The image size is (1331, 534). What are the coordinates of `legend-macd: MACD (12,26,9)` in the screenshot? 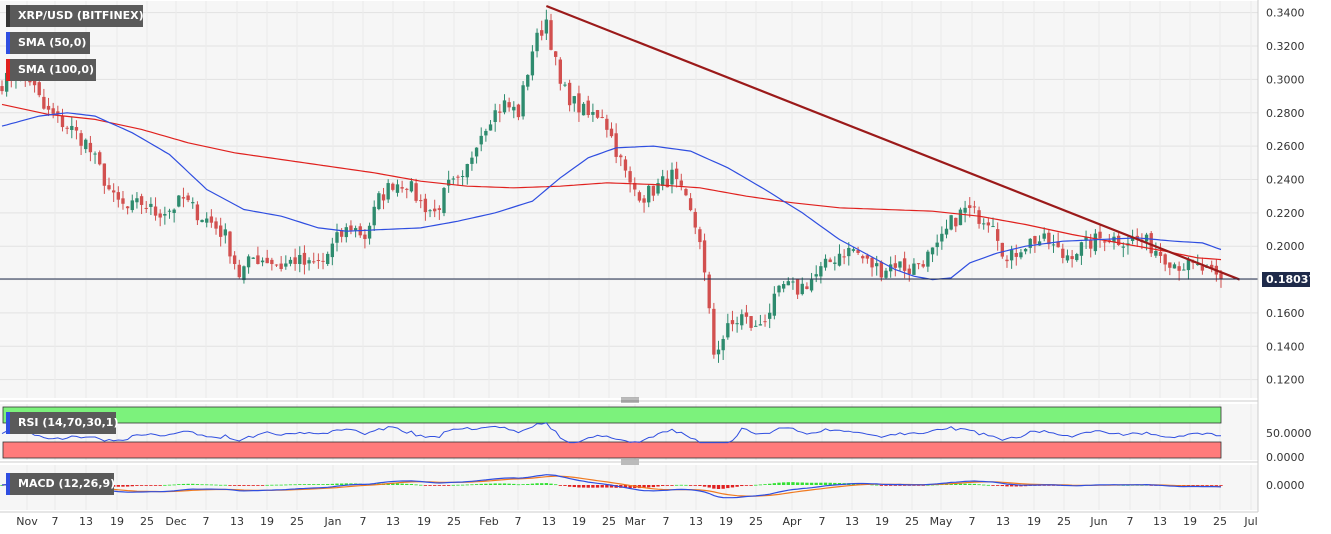 It's located at (61, 484).